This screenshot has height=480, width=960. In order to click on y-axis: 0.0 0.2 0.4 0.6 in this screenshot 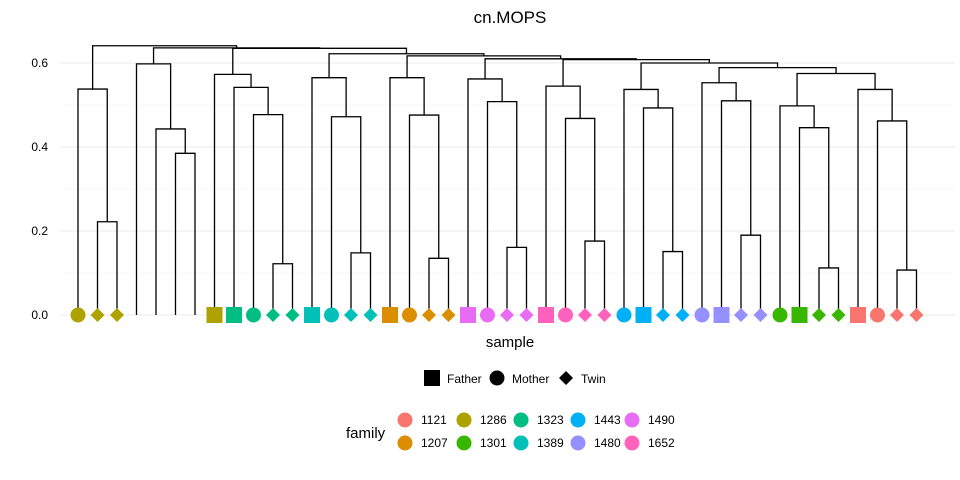, I will do `click(39, 189)`.